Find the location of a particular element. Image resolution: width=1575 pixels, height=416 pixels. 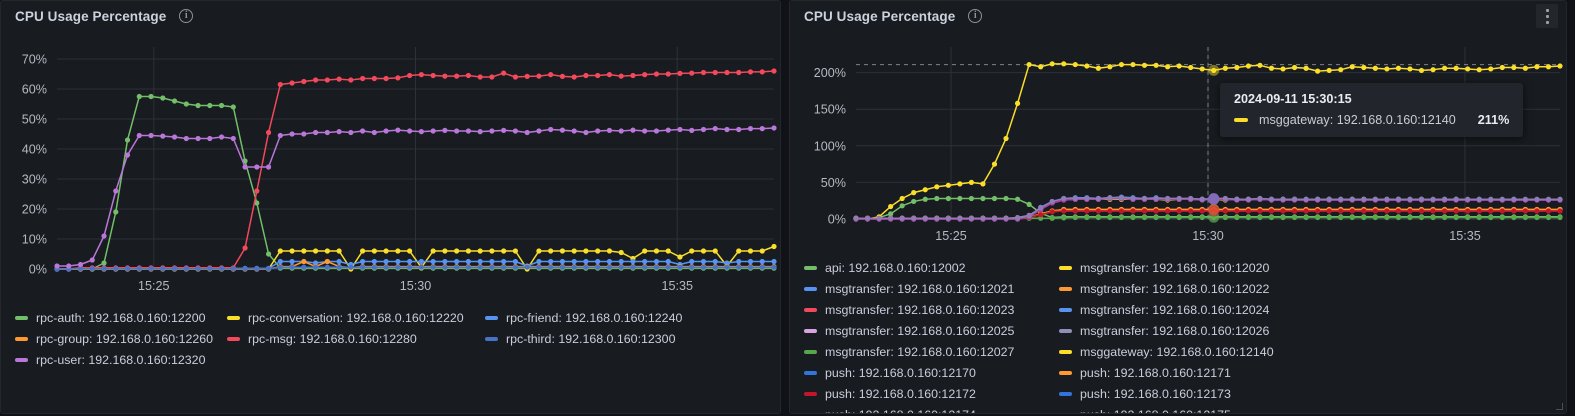

legend-item: rpc-third: 192.168.0.160:12300 is located at coordinates (595, 338).